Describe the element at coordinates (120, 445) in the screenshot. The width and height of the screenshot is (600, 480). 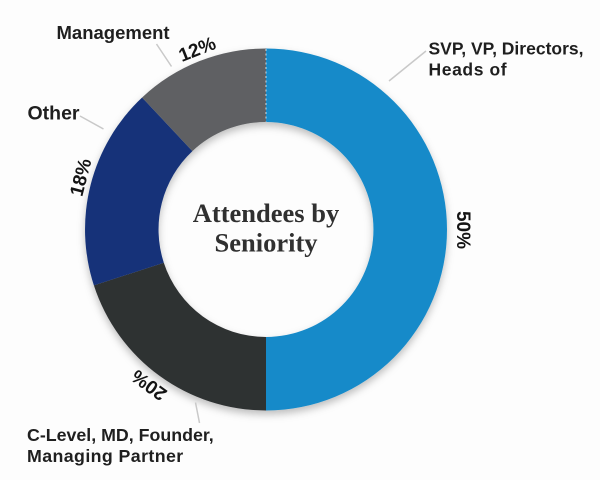
I see `svg-text:C-Level, MD, Founder,Managing: C-Level, MD, Founder, Managing Partner` at that location.